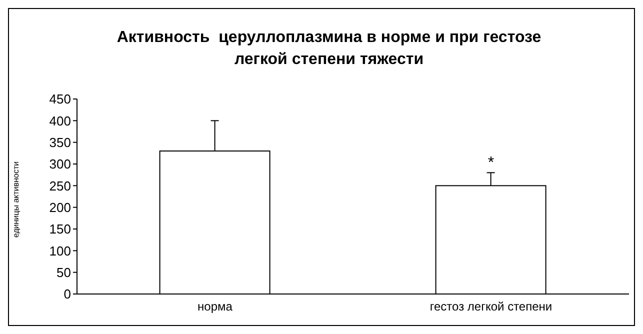 Image resolution: width=643 pixels, height=334 pixels. What do you see at coordinates (60, 229) in the screenshot?
I see `y-tick-label: 150` at bounding box center [60, 229].